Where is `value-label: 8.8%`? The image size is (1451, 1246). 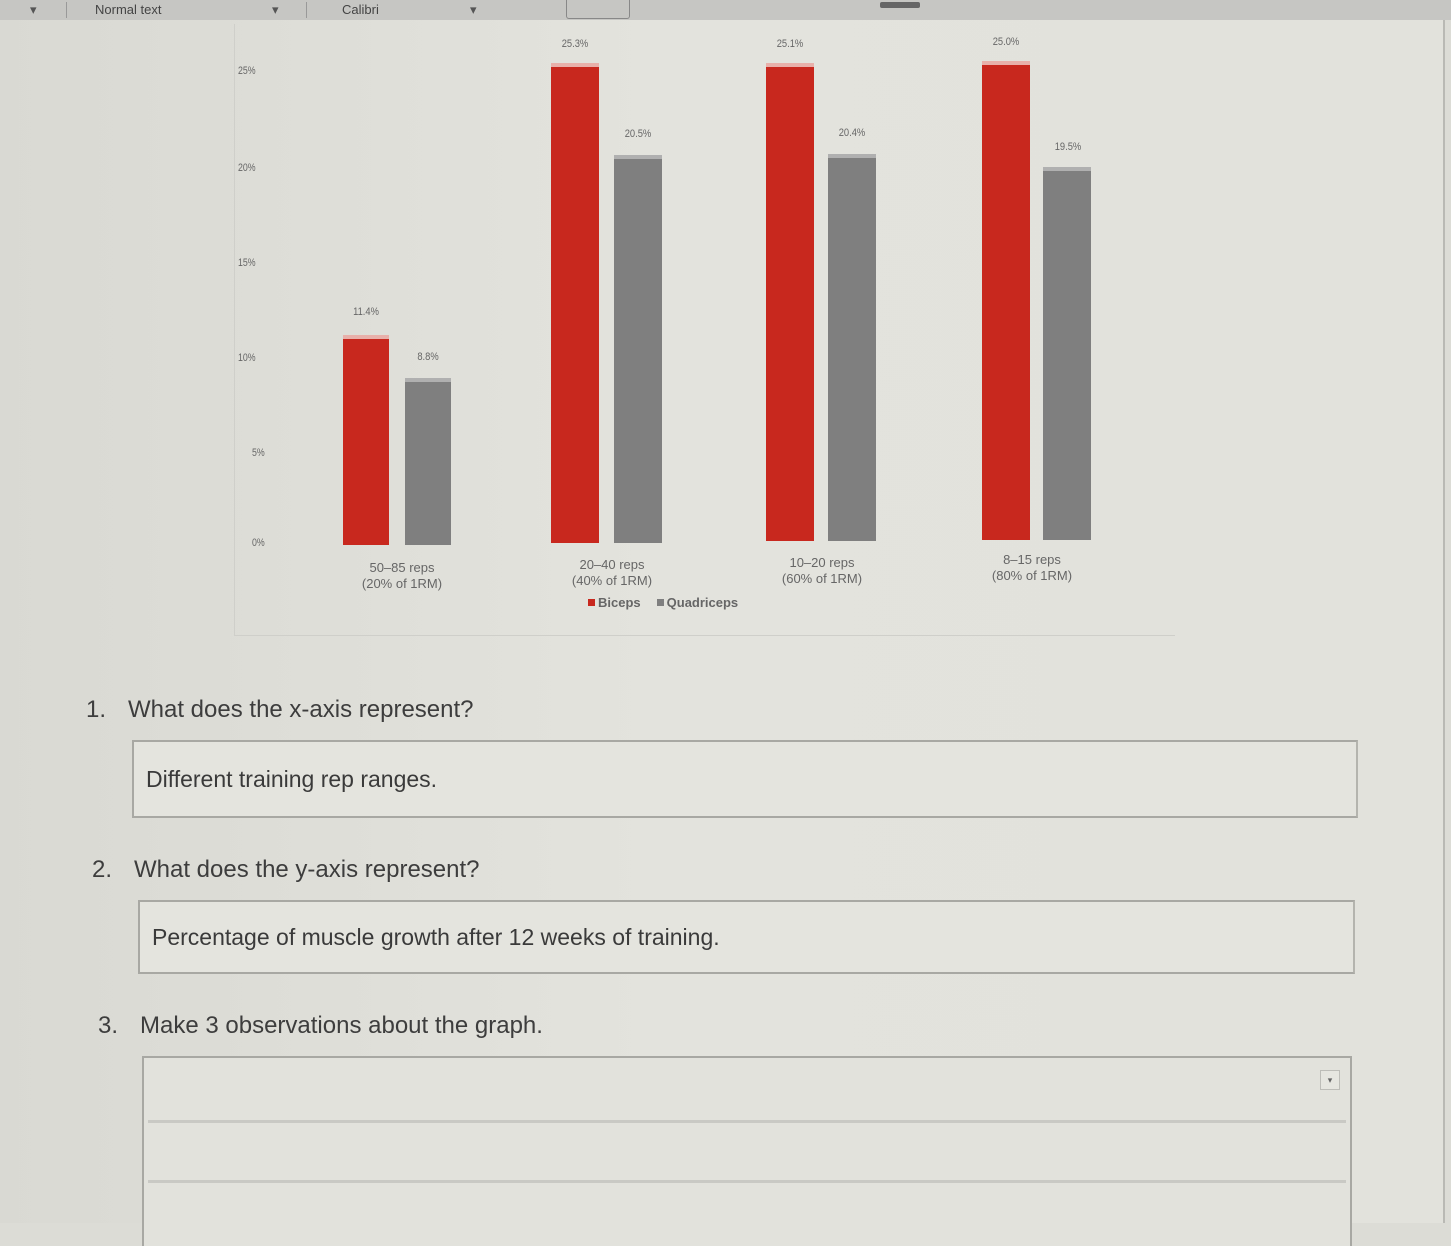 value-label: 8.8% is located at coordinates (428, 357).